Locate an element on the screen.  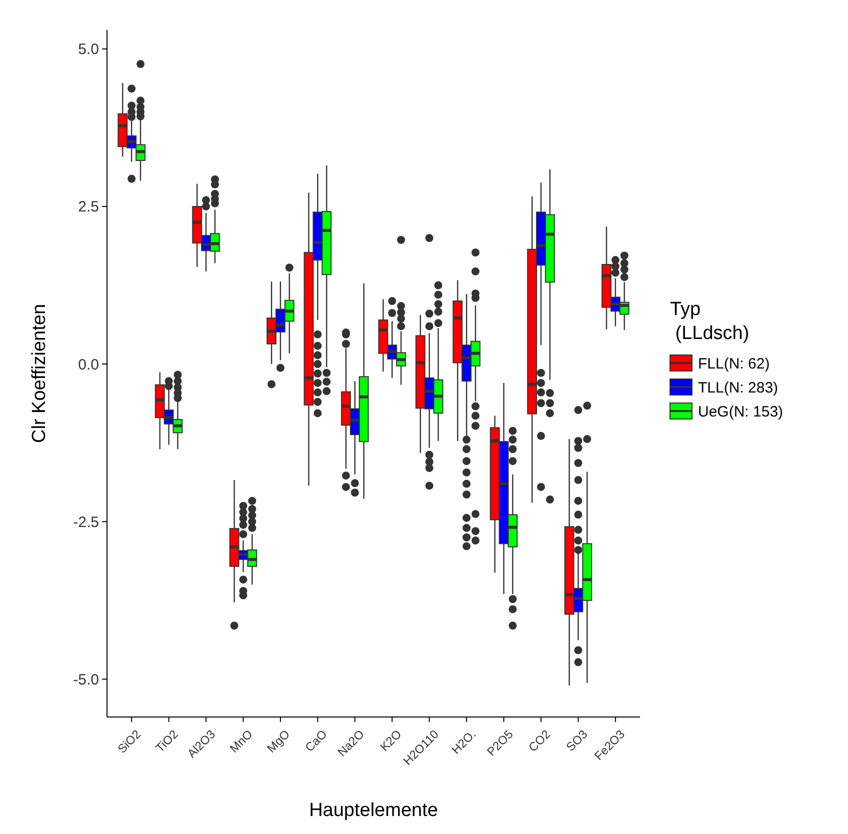
y-tick-label: -5.0 is located at coordinates (86, 679).